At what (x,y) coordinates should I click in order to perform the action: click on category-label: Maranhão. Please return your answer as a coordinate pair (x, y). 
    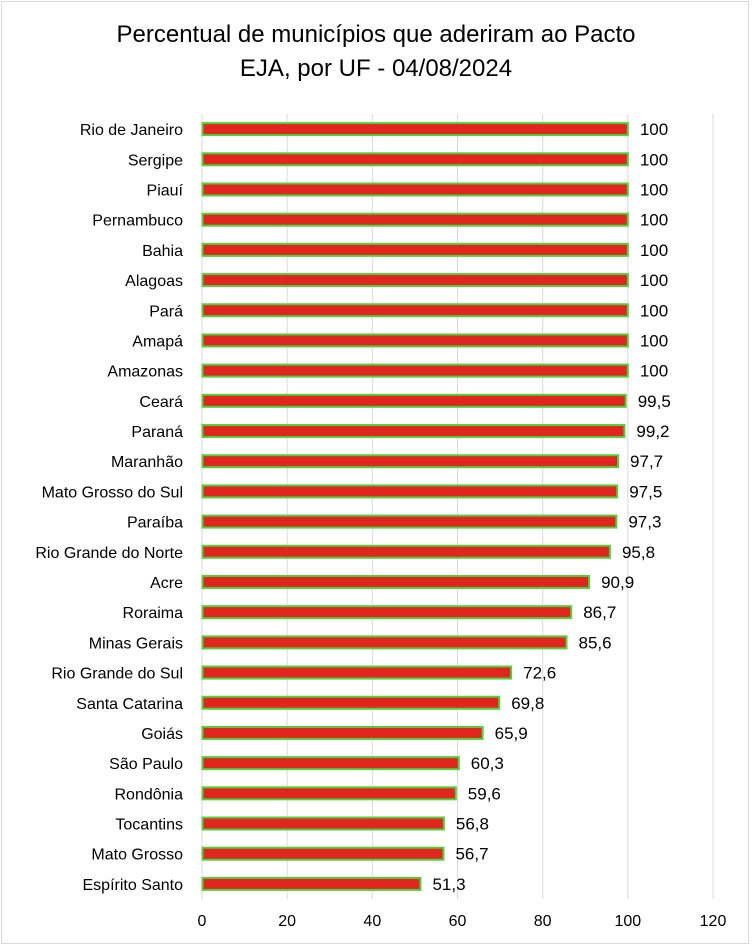
    Looking at the image, I should click on (147, 462).